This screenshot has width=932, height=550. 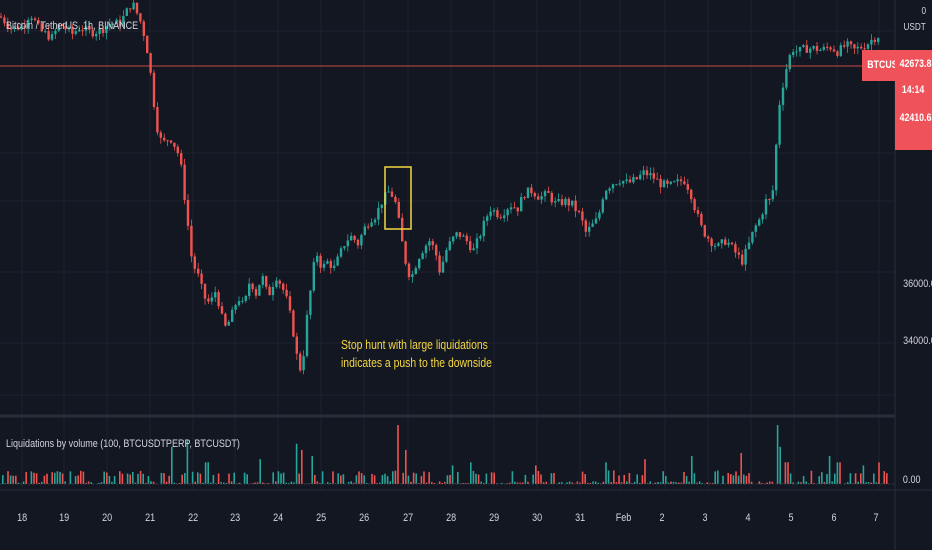 I want to click on symbol-legend: Bitcoin / TetherUS, 1h, BINANCE, so click(x=72, y=26).